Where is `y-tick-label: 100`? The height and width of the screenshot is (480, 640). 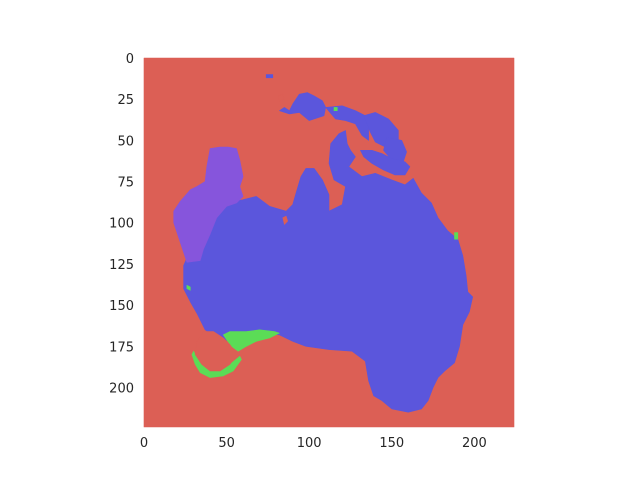
y-tick-label: 100 is located at coordinates (121, 224).